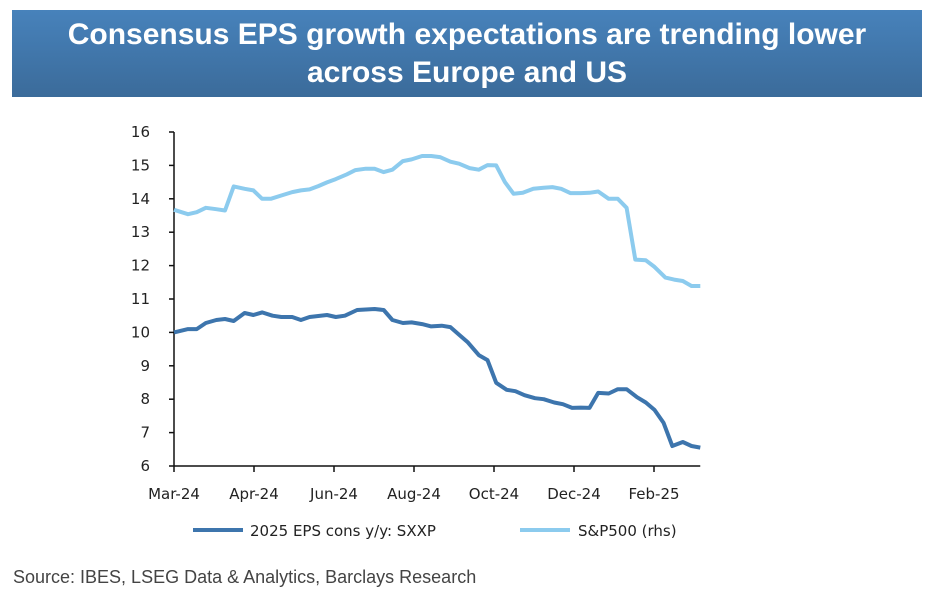  What do you see at coordinates (140, 199) in the screenshot?
I see `y-tick-label: 14` at bounding box center [140, 199].